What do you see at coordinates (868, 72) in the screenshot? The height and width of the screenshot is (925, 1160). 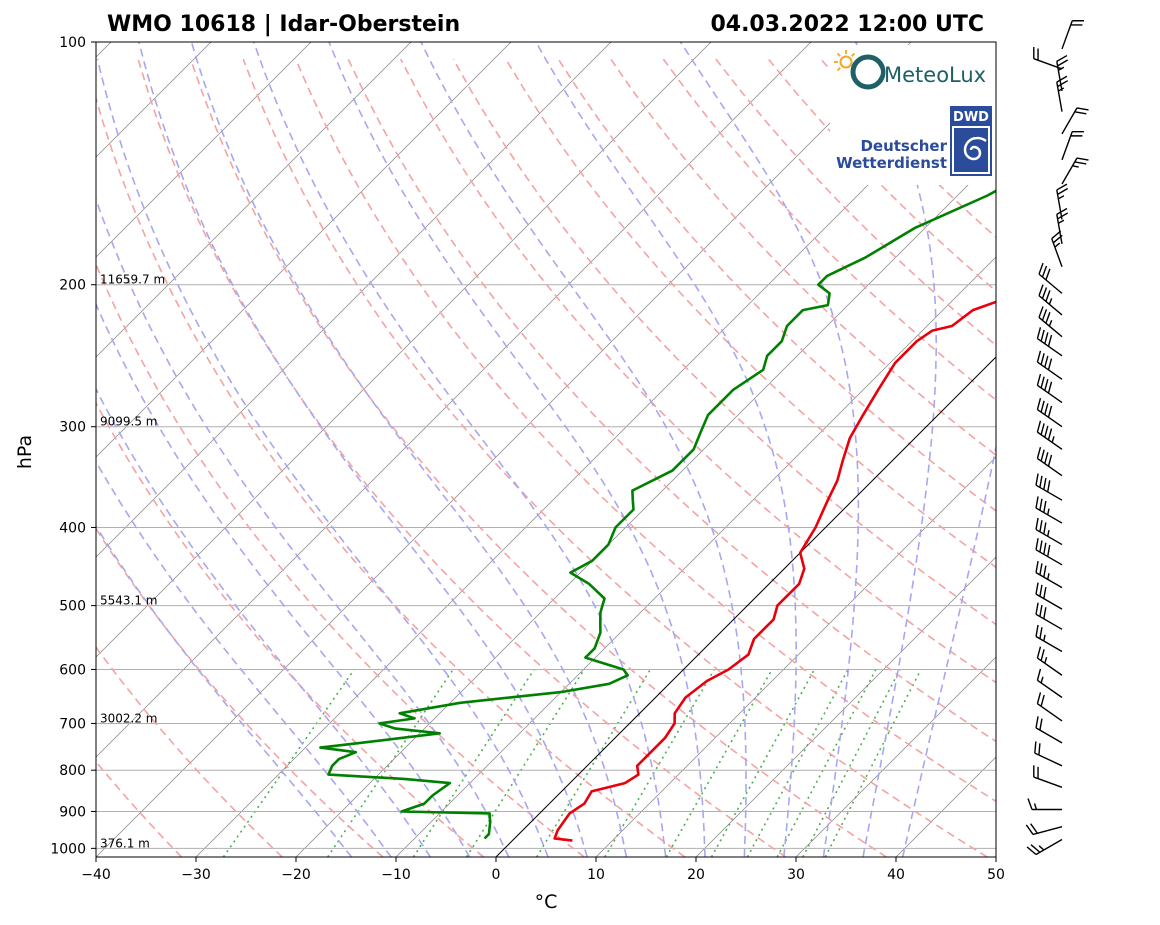 I see `meteolux-ring-icon` at bounding box center [868, 72].